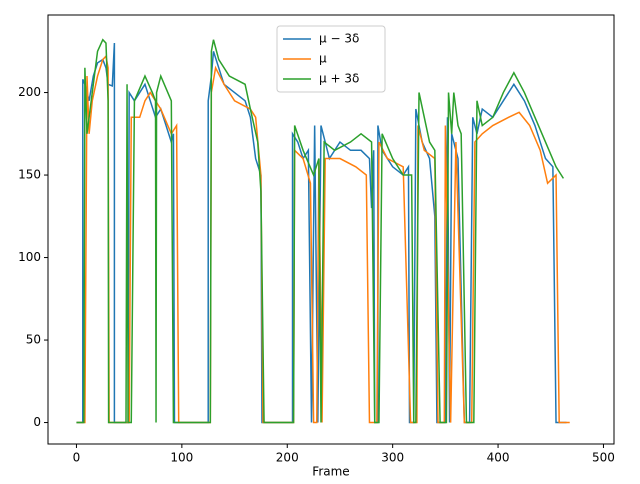 This screenshot has height=484, width=640. Describe the element at coordinates (339, 39) in the screenshot. I see `legend-label: μ − 3δ` at that location.